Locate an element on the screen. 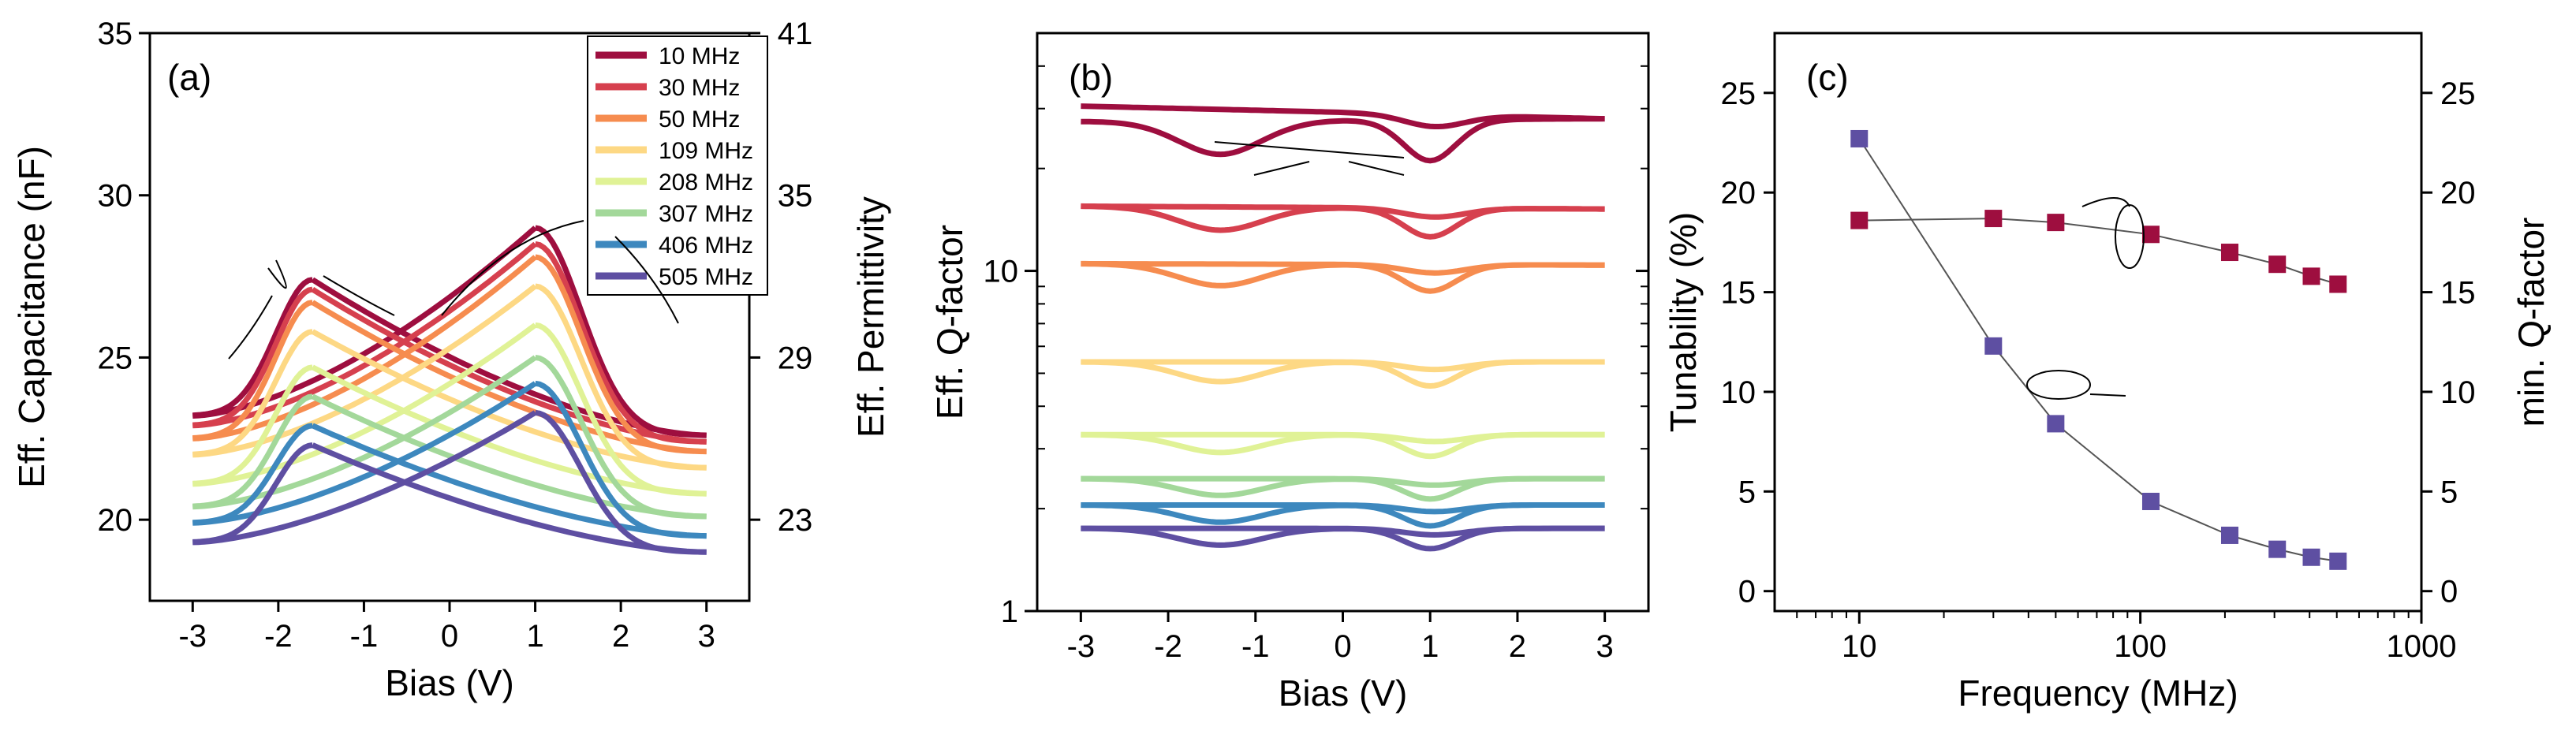 Image resolution: width=2576 pixels, height=738 pixels. y2-axis-label: min. Q-factor is located at coordinates (2531, 322).